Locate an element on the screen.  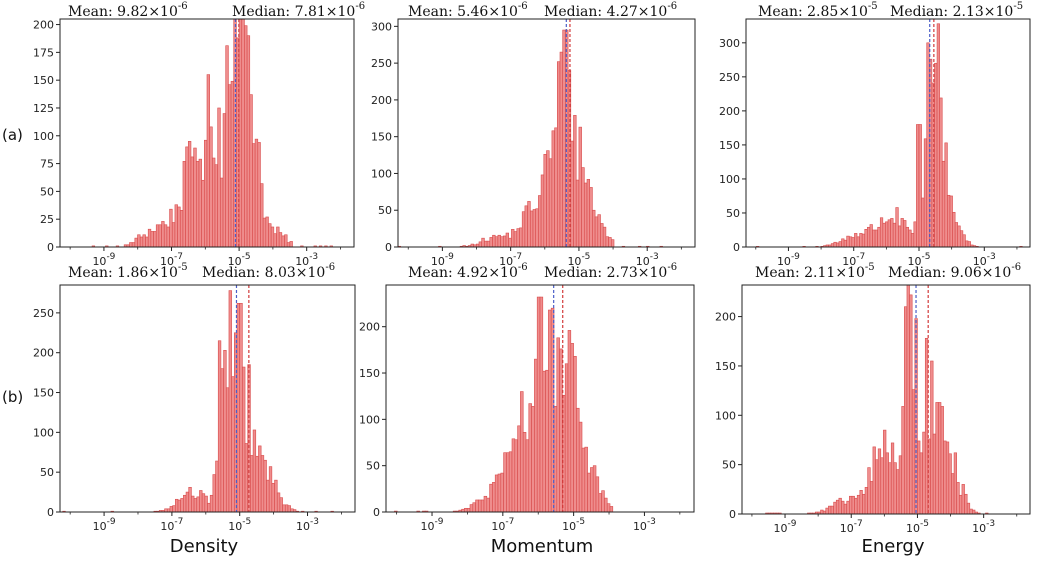
median-label: Median: 7.81×10-6 is located at coordinates (298, 10).